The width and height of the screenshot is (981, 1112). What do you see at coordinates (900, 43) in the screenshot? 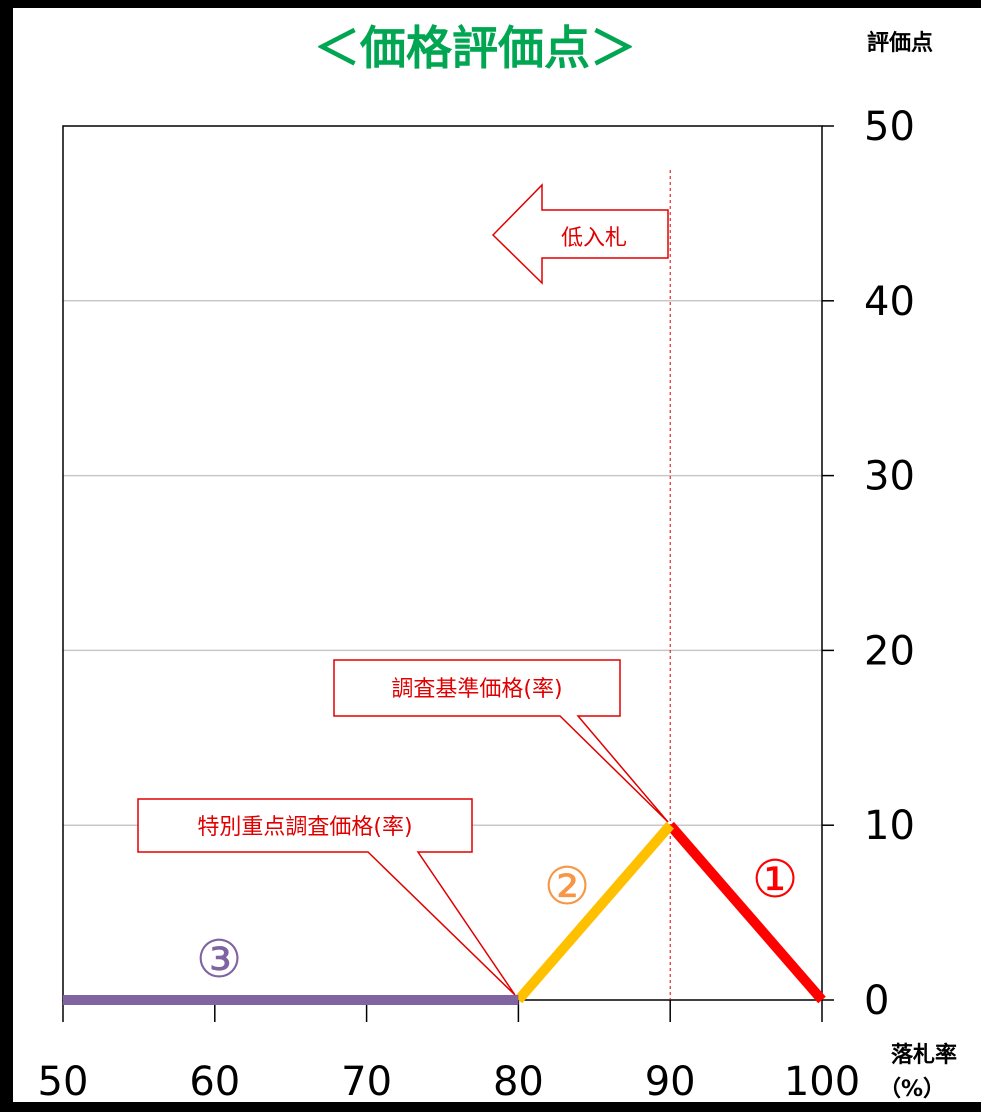
I see `y-axis-label: 評価点` at bounding box center [900, 43].